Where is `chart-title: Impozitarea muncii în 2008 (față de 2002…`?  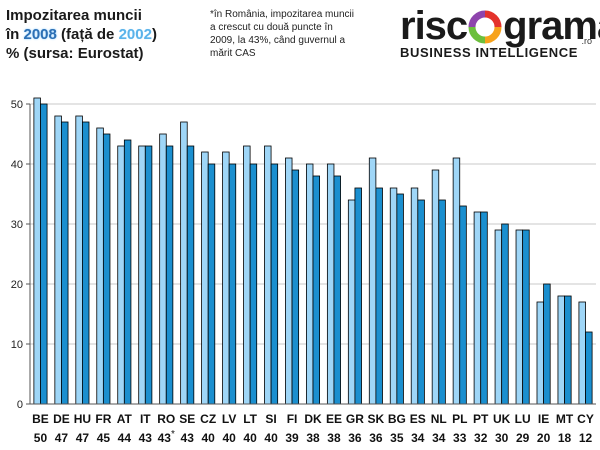 chart-title: Impozitarea muncii în 2008 (față de 2002… is located at coordinates (106, 34).